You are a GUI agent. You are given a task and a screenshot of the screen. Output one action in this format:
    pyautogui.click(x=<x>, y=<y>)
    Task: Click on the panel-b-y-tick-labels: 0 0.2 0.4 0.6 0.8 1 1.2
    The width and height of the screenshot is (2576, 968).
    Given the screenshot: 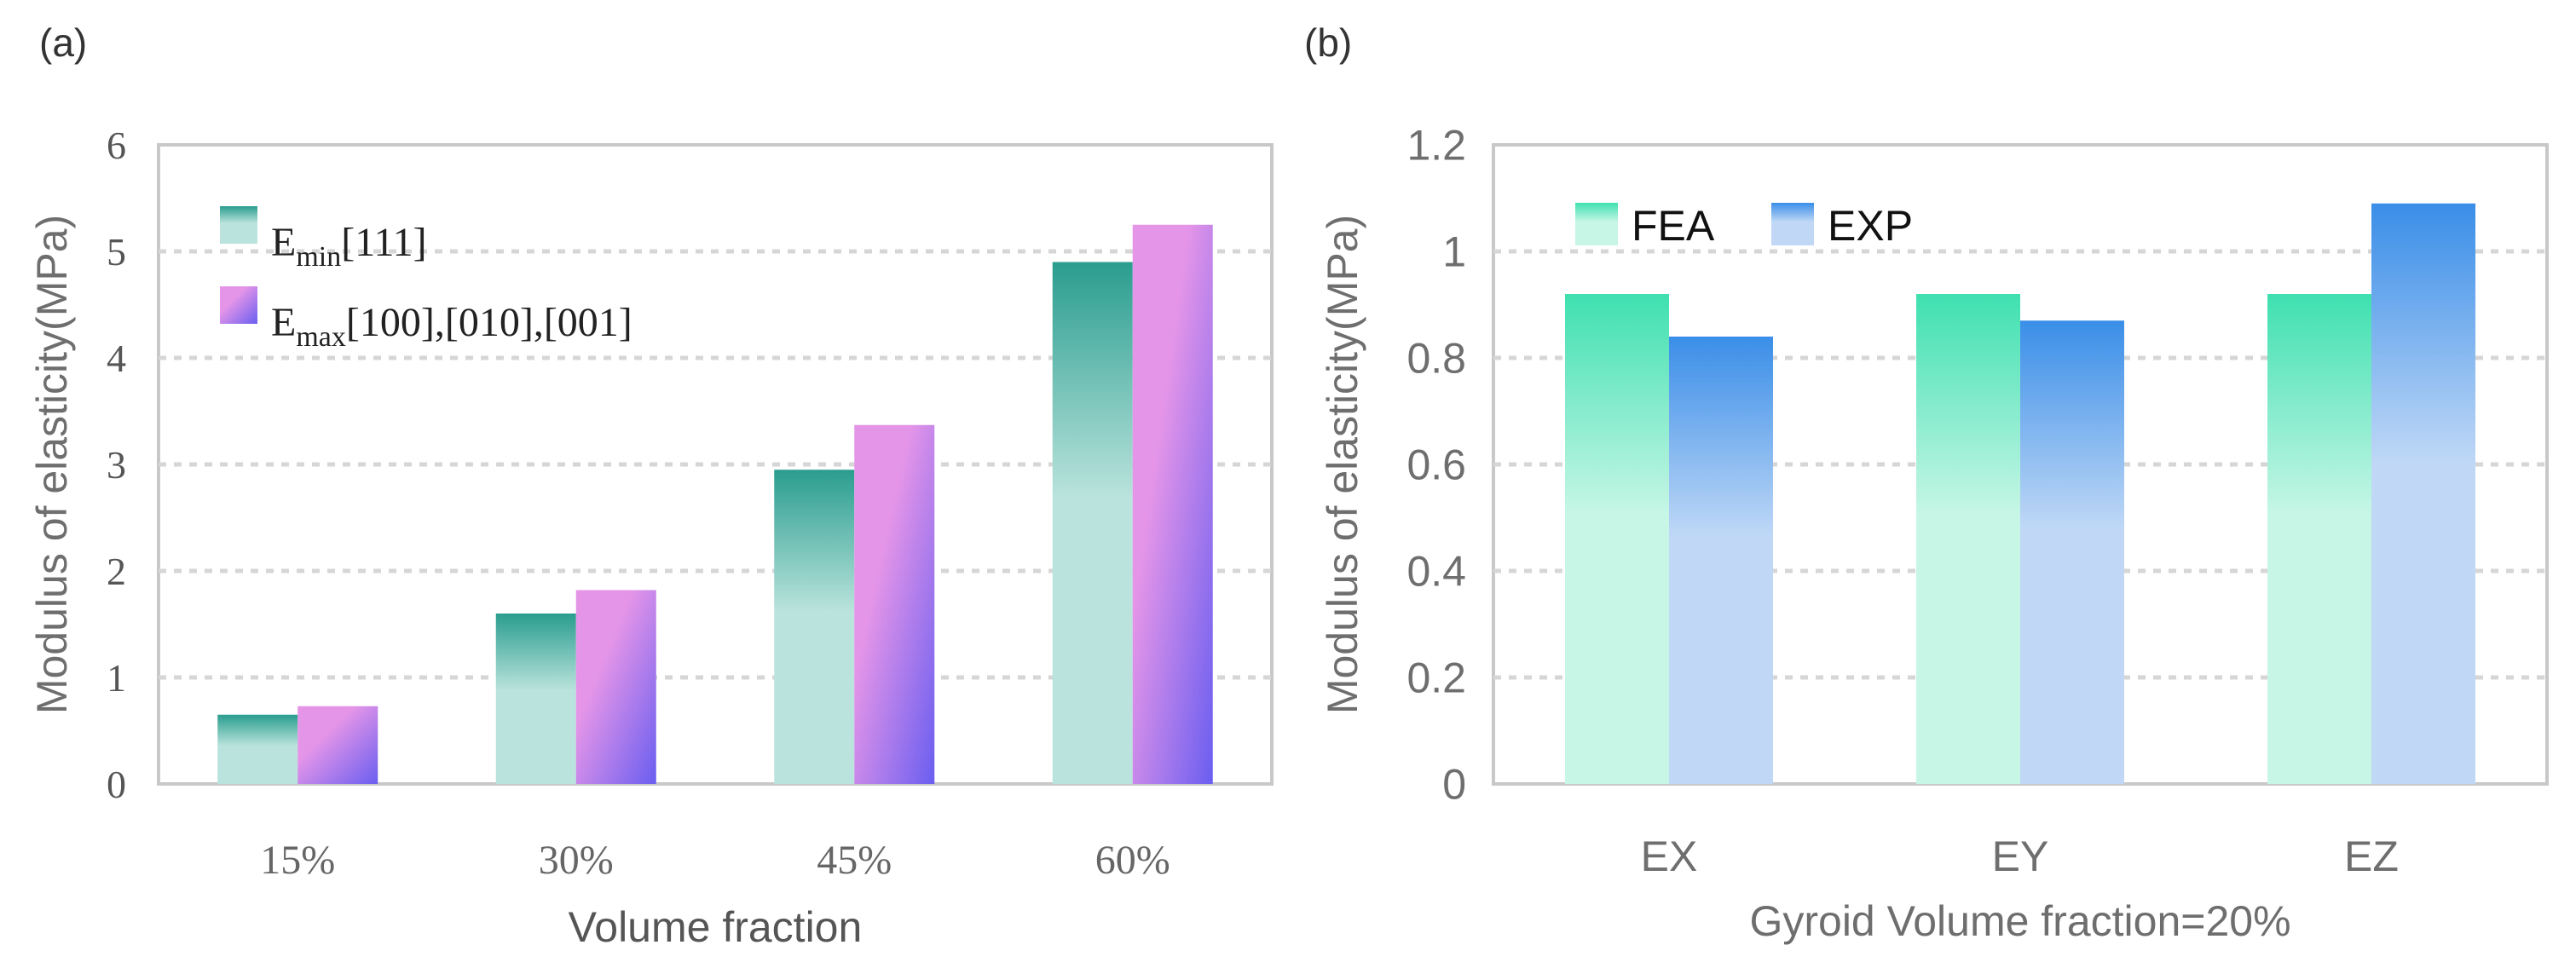 What is the action you would take?
    pyautogui.click(x=1436, y=466)
    